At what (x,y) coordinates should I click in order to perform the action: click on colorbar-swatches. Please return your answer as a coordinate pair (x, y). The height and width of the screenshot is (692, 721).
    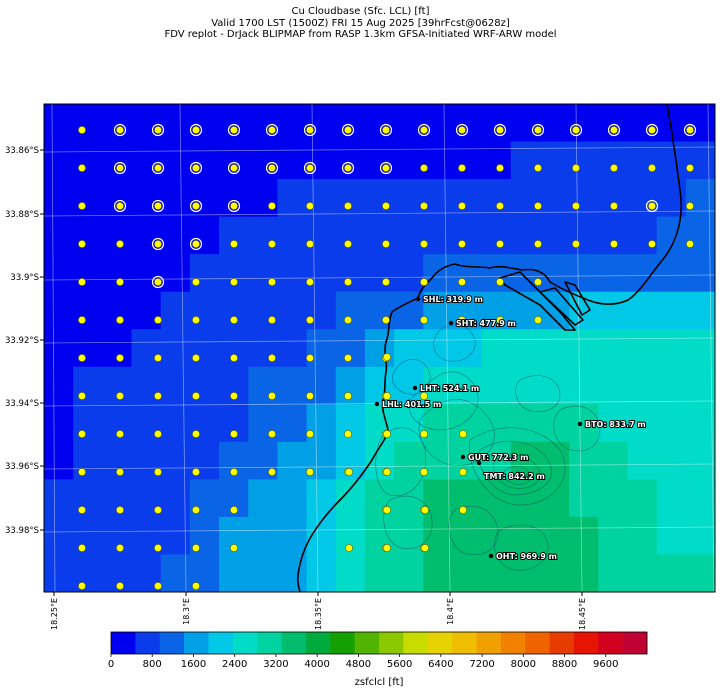
    Looking at the image, I should click on (379, 643).